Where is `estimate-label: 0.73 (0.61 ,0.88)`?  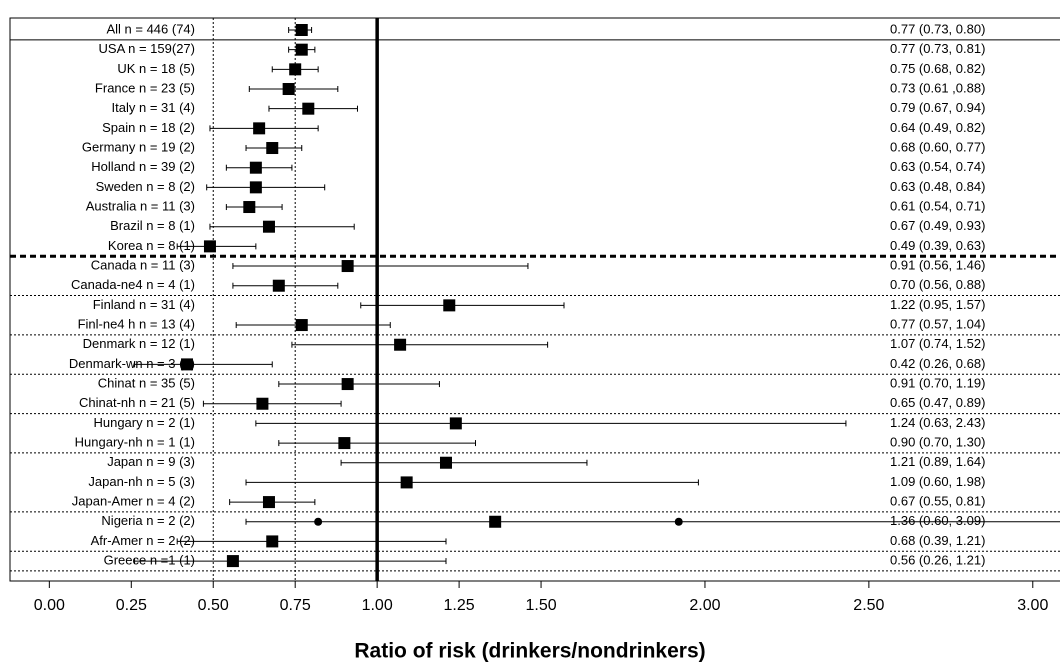 estimate-label: 0.73 (0.61 ,0.88) is located at coordinates (937, 87).